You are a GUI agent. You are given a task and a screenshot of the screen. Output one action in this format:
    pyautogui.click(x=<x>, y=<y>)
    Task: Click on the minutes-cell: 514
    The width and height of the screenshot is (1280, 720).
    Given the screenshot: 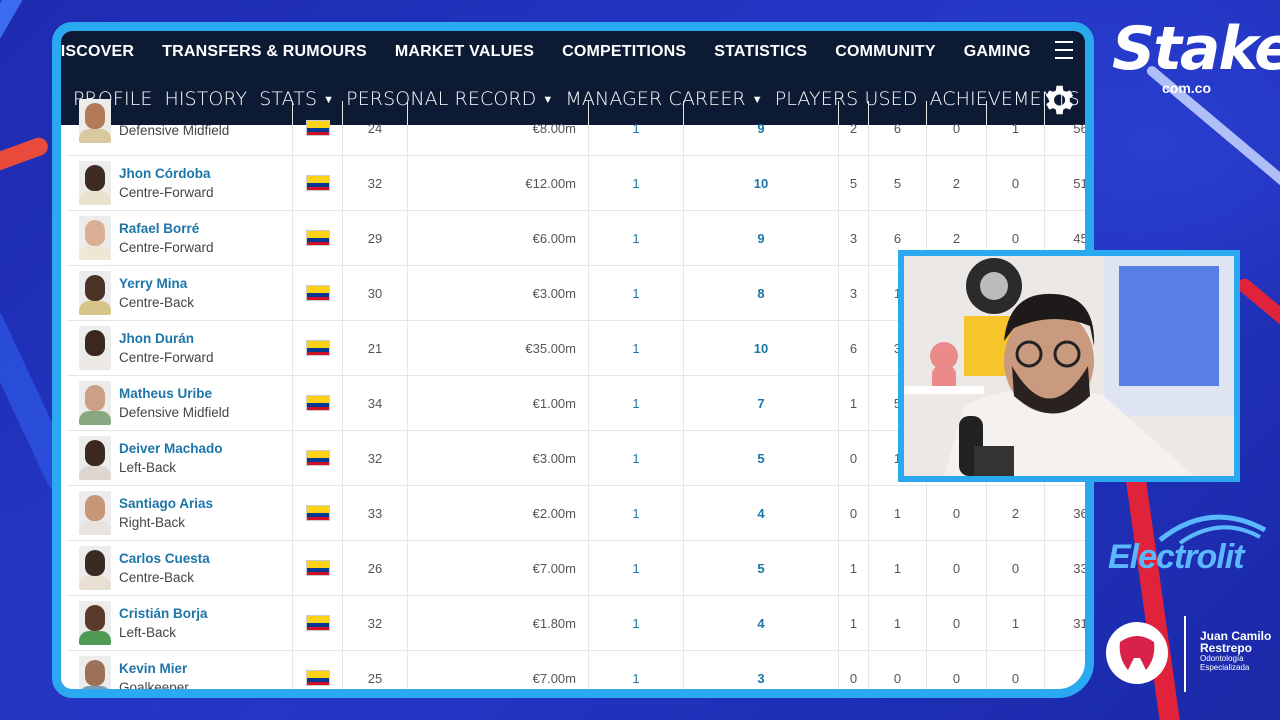 What is the action you would take?
    pyautogui.click(x=1083, y=183)
    